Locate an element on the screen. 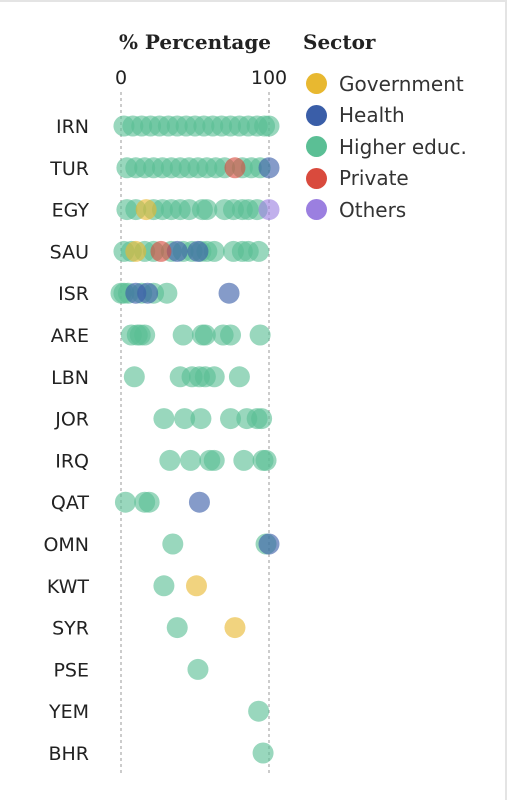  legend-title: Sector is located at coordinates (339, 42).